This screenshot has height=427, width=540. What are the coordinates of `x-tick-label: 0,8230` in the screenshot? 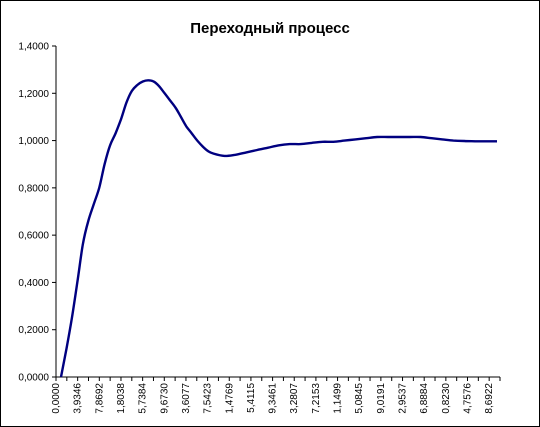 It's located at (446, 398).